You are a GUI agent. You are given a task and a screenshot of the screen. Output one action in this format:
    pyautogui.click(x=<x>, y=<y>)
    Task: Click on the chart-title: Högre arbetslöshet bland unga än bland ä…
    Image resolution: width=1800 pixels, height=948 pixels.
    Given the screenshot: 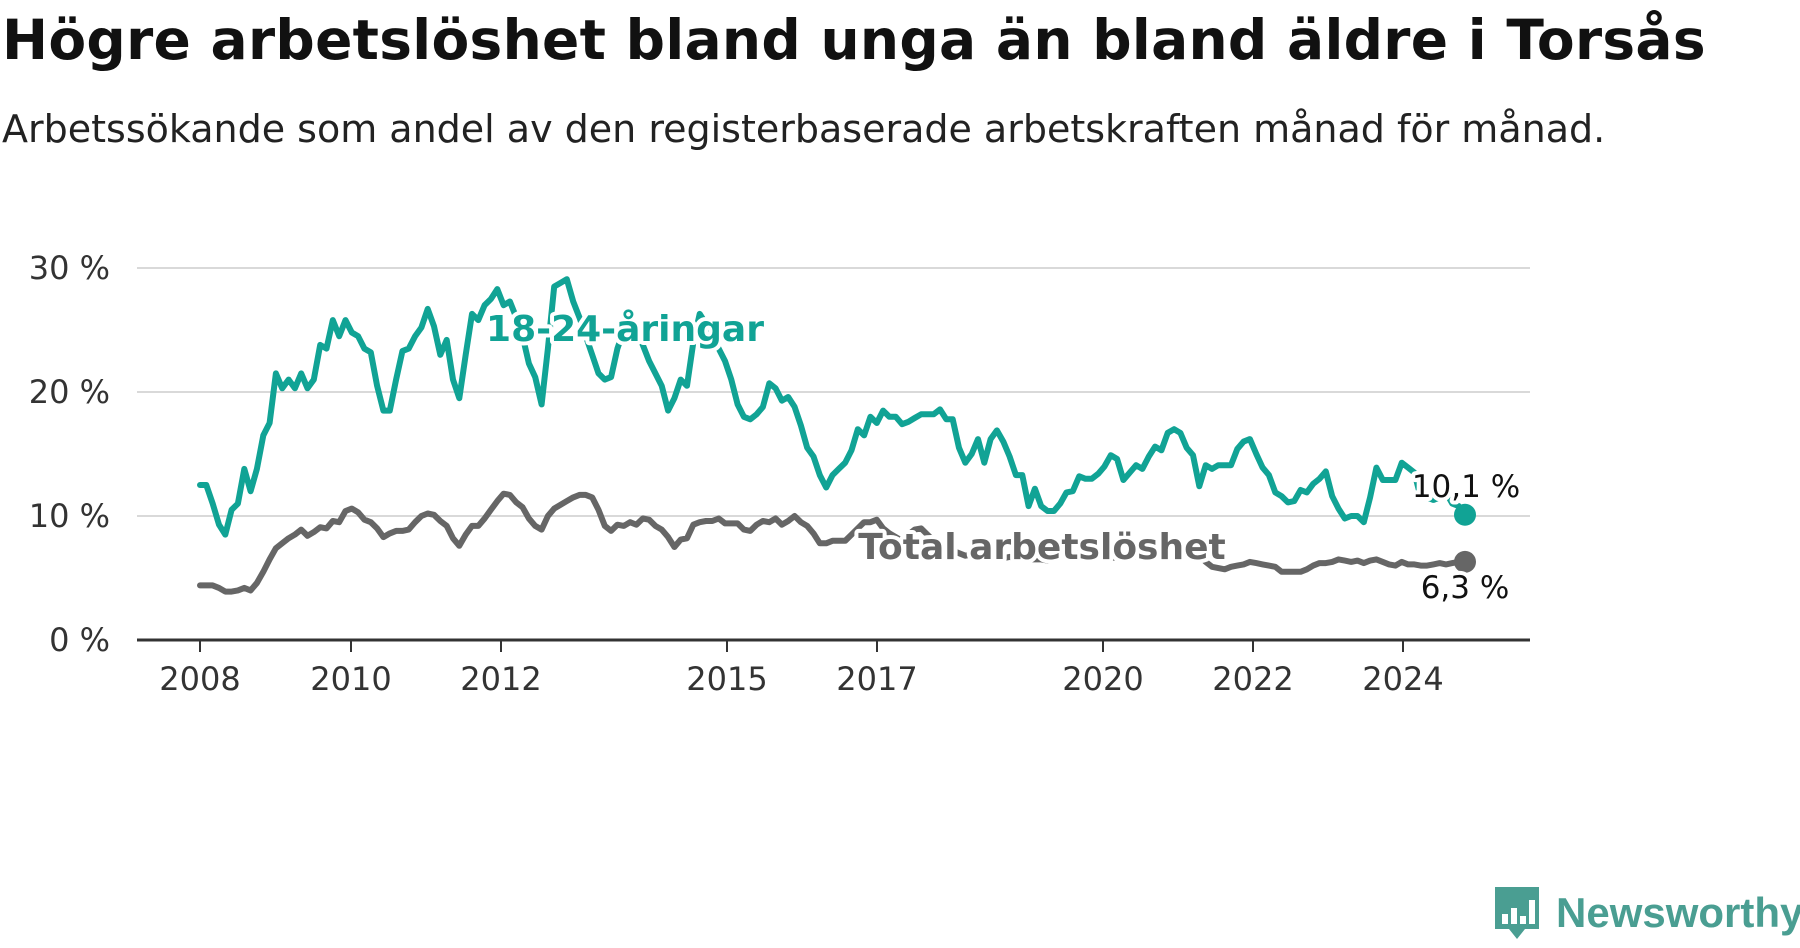 What is the action you would take?
    pyautogui.click(x=854, y=40)
    